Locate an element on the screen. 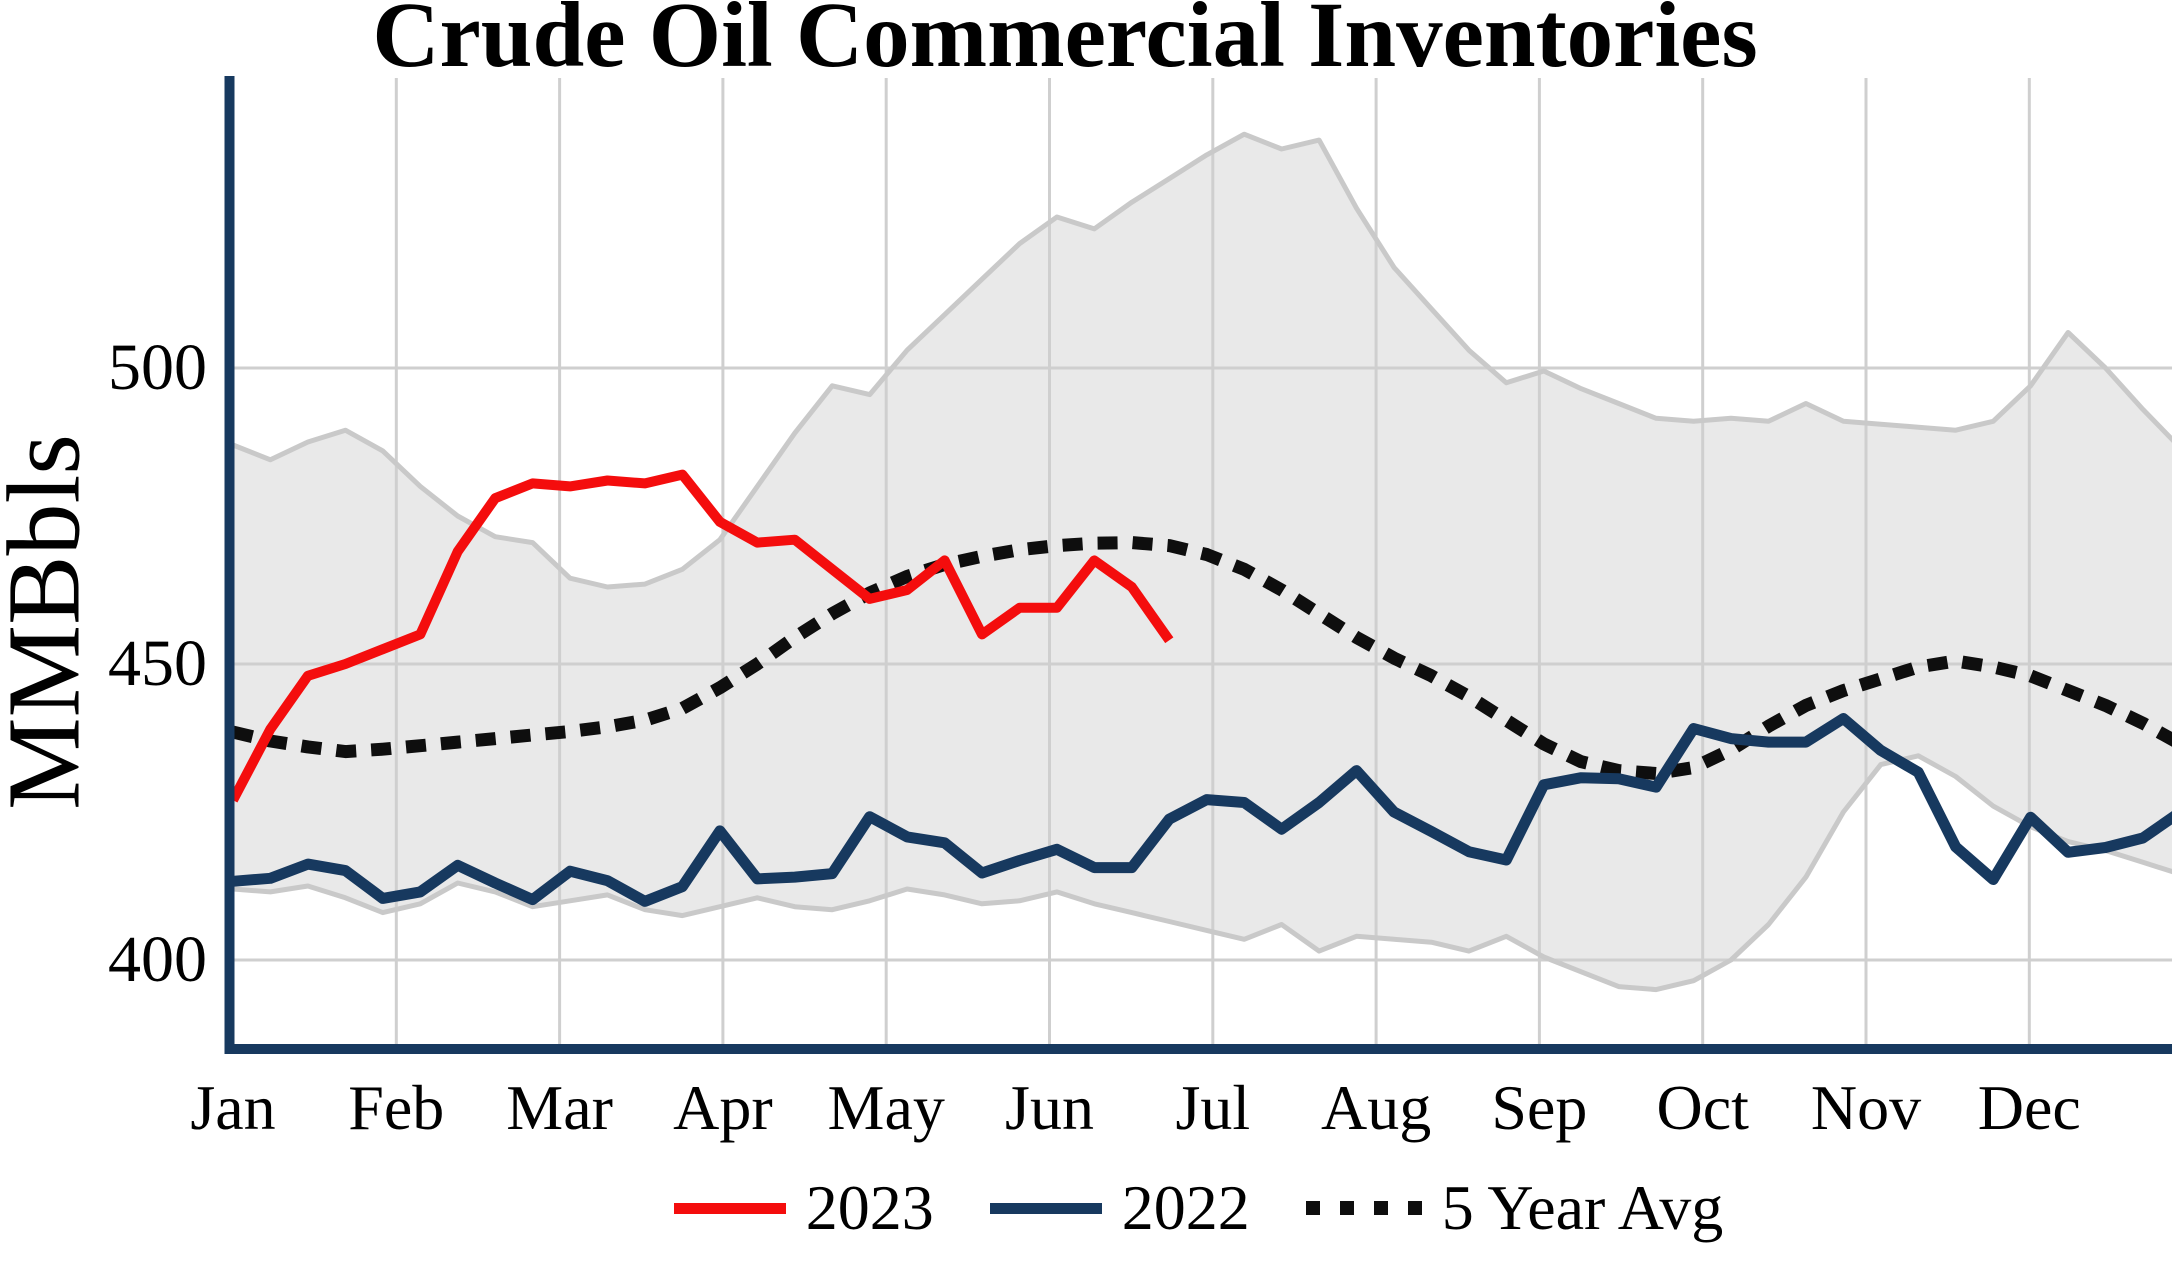  legend-item-2022: 2022 is located at coordinates (1119, 1207).